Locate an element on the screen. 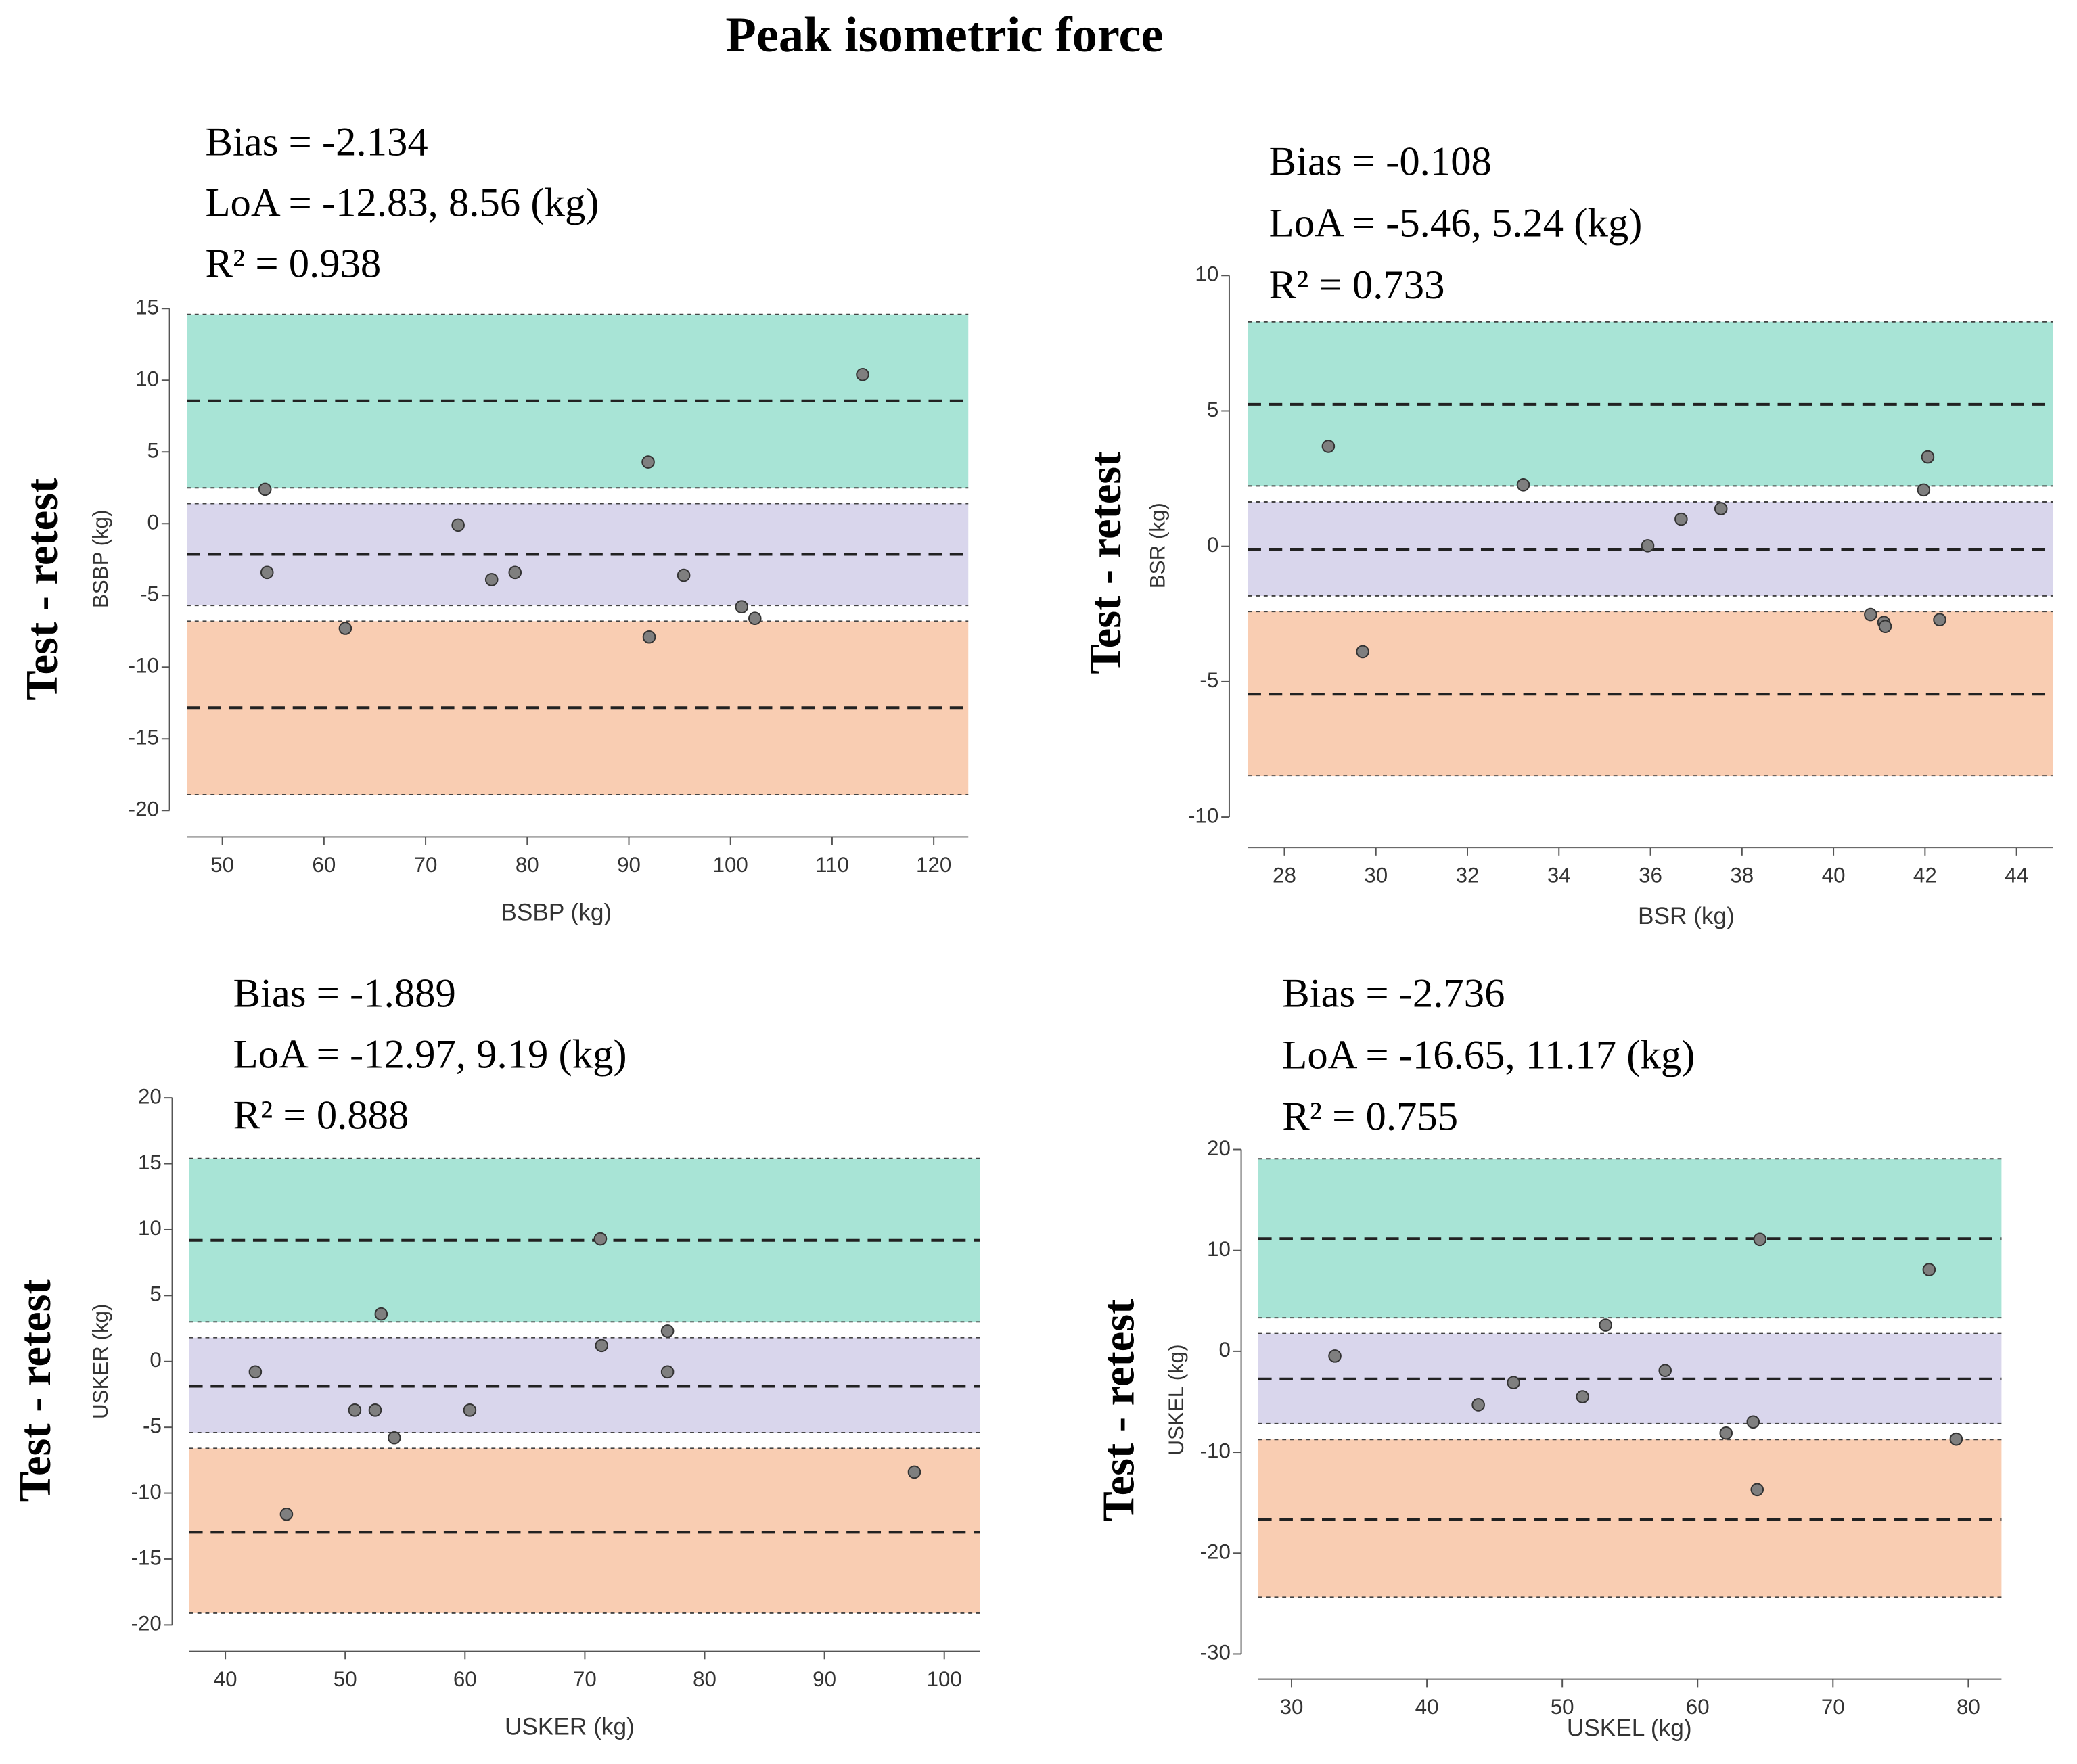  annotation: R² = 0.755 is located at coordinates (1370, 1116).